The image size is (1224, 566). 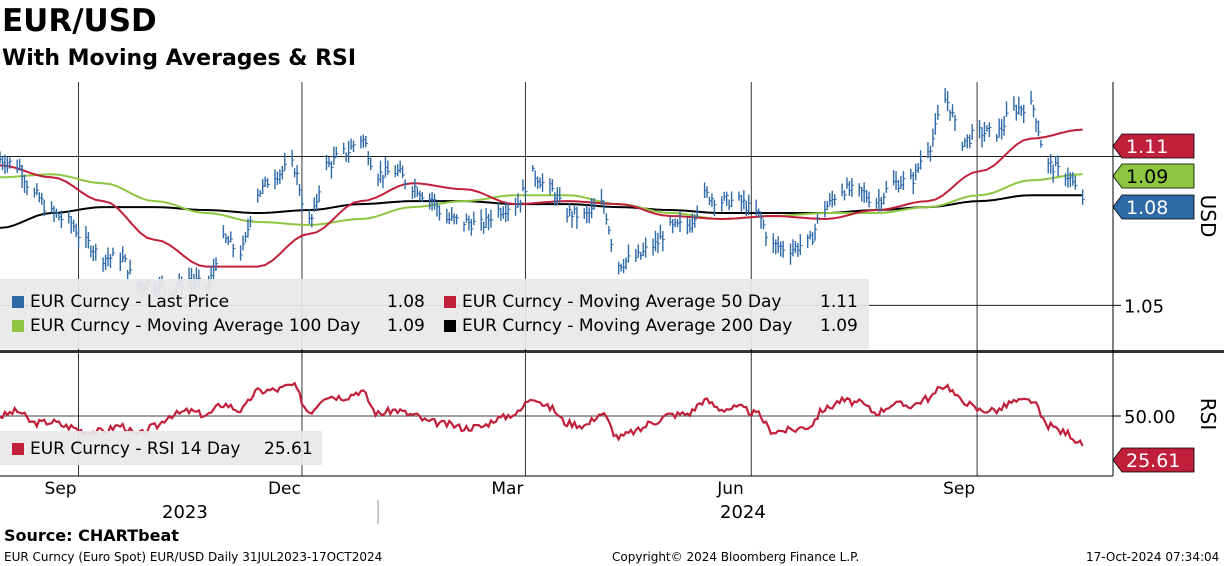 What do you see at coordinates (1144, 306) in the screenshot?
I see `price-tick-label: 1.05` at bounding box center [1144, 306].